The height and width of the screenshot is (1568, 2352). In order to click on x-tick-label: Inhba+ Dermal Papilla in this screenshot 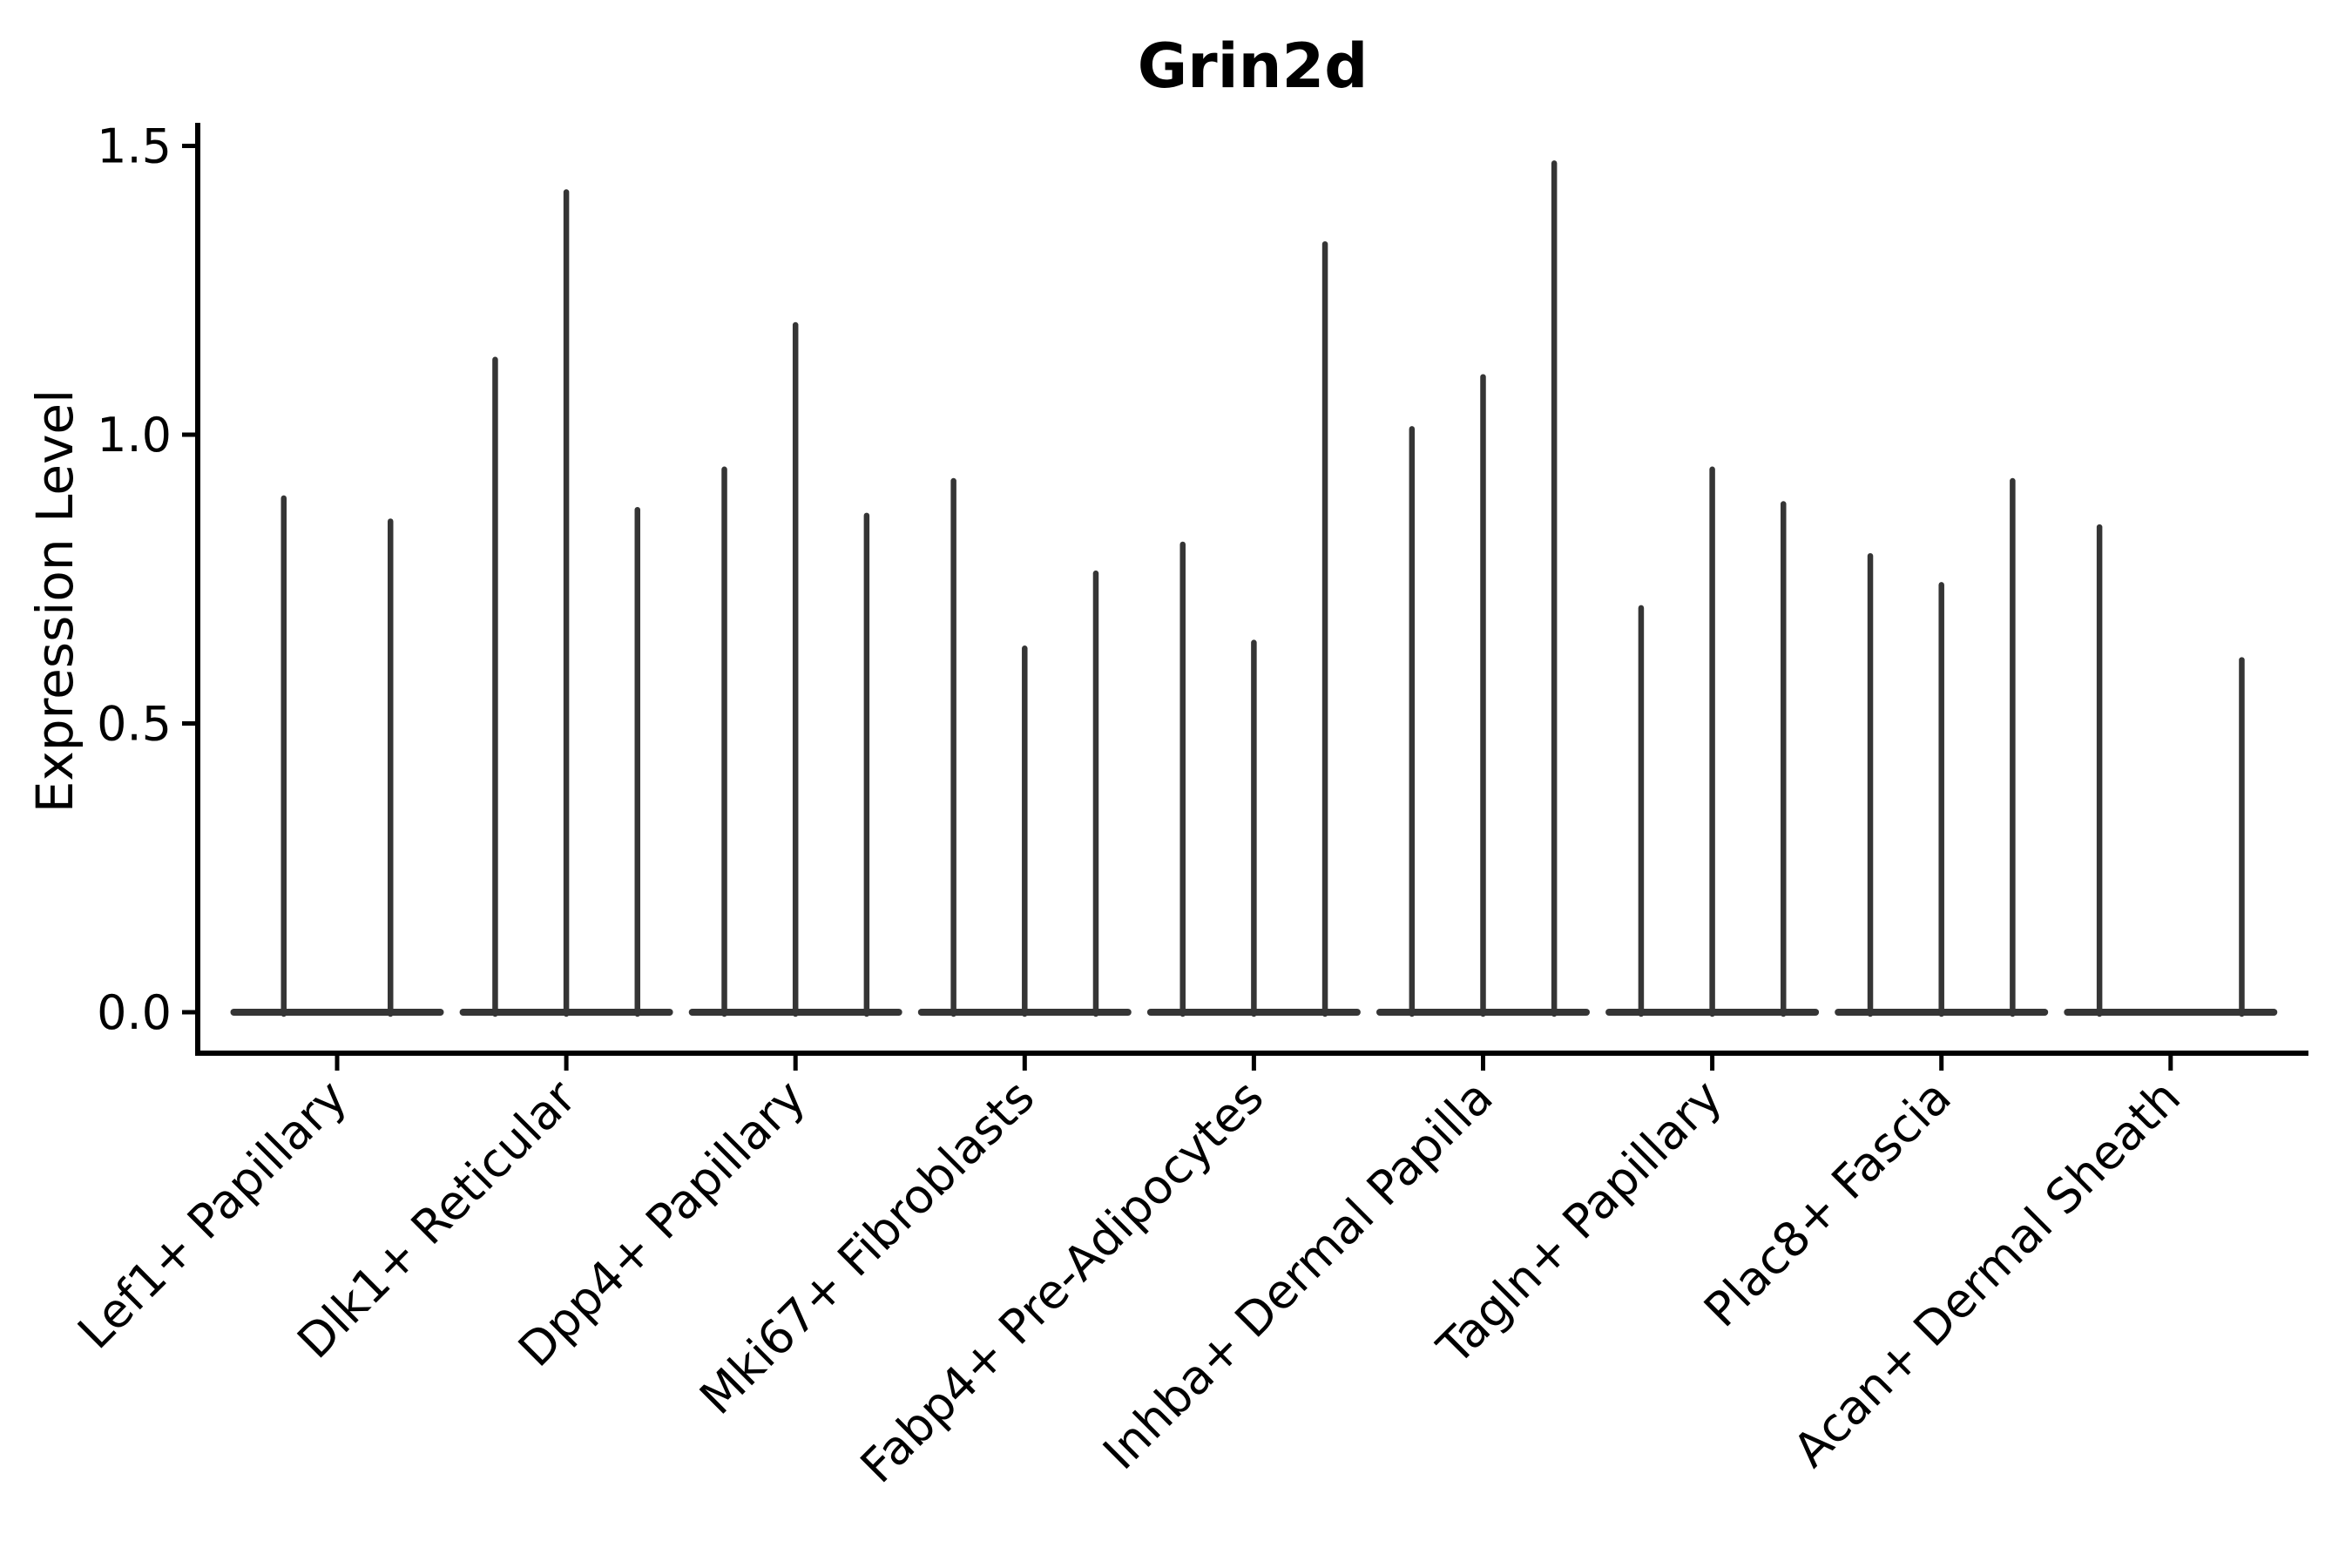, I will do `click(1297, 1275)`.